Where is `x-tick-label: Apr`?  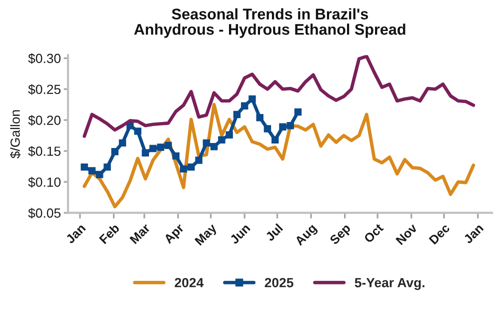 x-tick-label: Apr is located at coordinates (174, 234).